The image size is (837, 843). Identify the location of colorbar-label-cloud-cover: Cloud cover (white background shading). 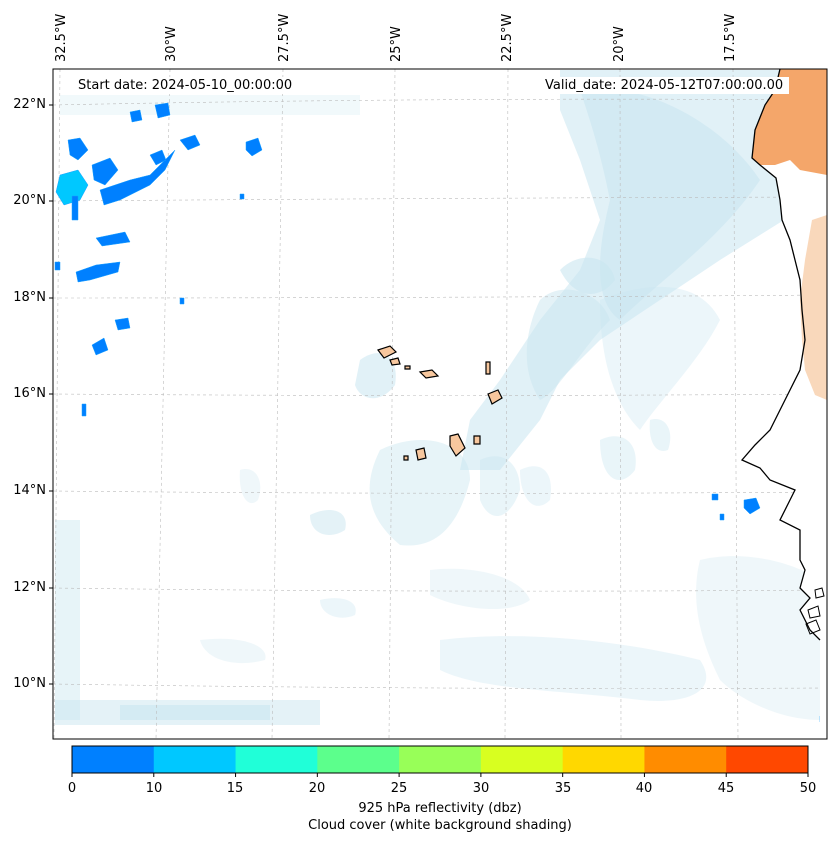
(440, 825).